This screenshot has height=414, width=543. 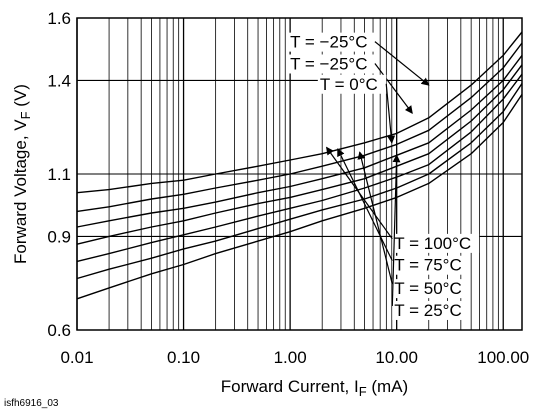 I want to click on y-tick-label: 1.6, so click(x=59, y=18).